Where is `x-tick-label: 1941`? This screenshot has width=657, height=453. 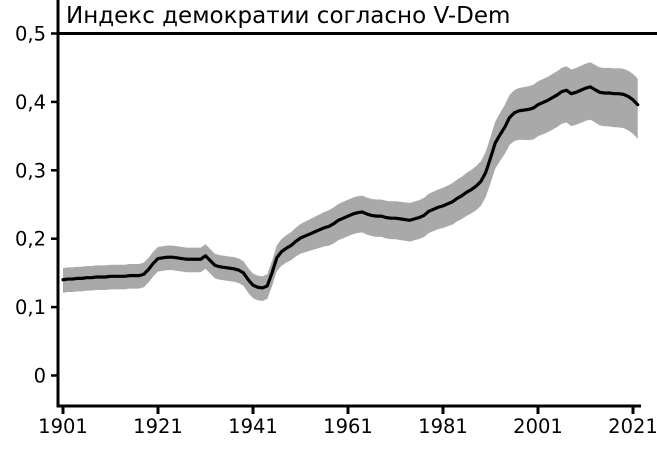
x-tick-label: 1941 is located at coordinates (253, 426).